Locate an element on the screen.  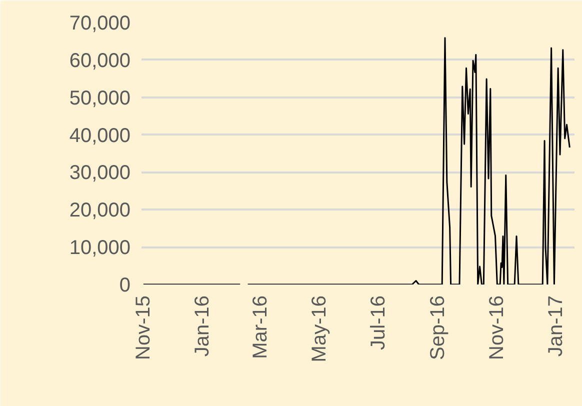
y-tick-label: 20,000 is located at coordinates (99, 211).